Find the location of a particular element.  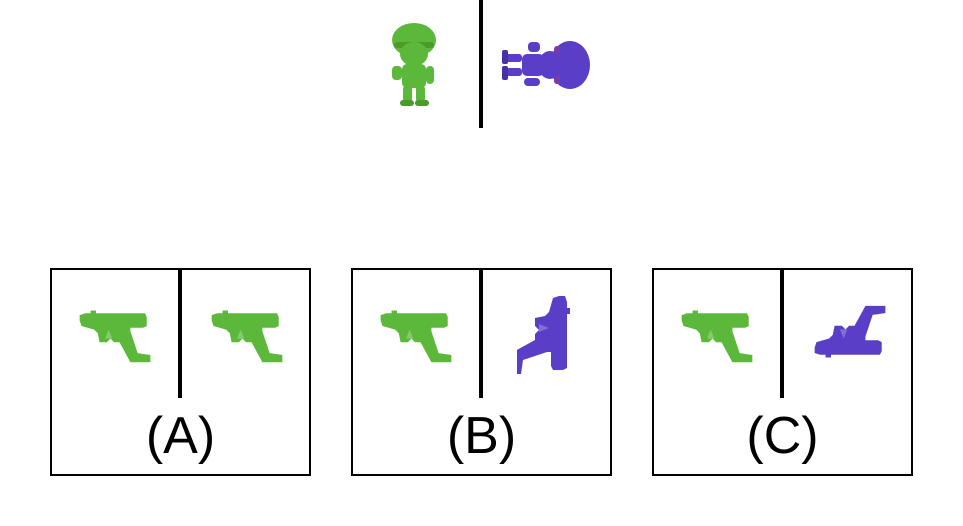

green-soldier-figure-icon is located at coordinates (414, 64).